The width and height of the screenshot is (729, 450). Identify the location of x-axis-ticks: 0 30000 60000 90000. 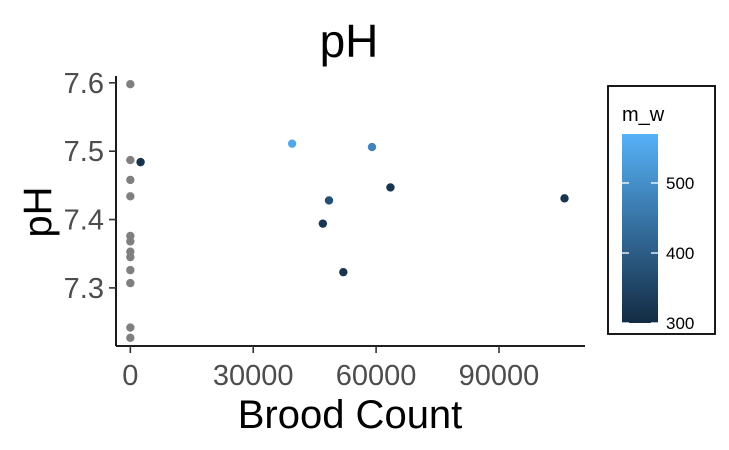
(330, 369).